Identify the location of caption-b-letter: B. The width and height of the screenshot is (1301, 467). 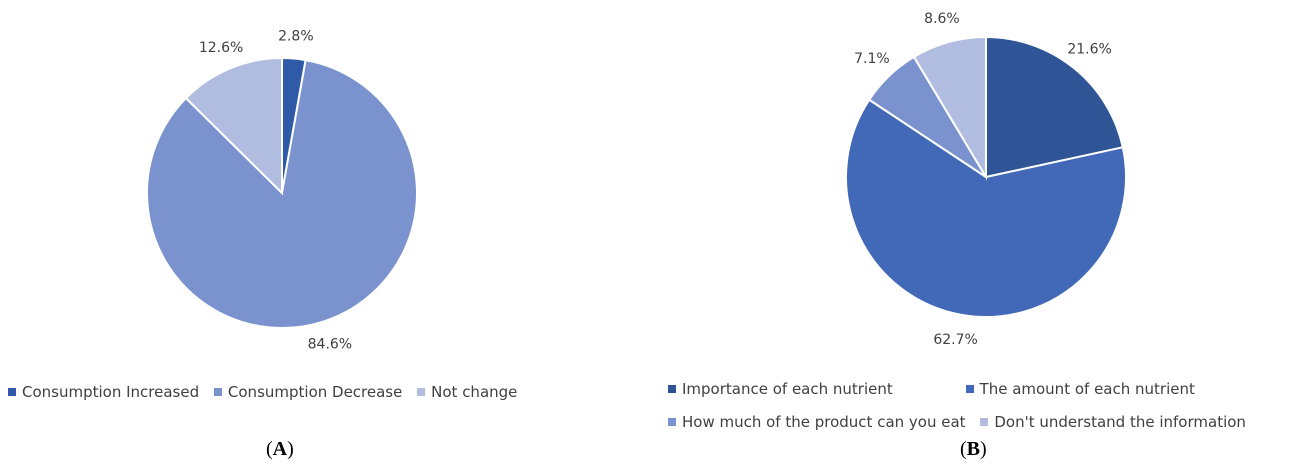
(973, 449).